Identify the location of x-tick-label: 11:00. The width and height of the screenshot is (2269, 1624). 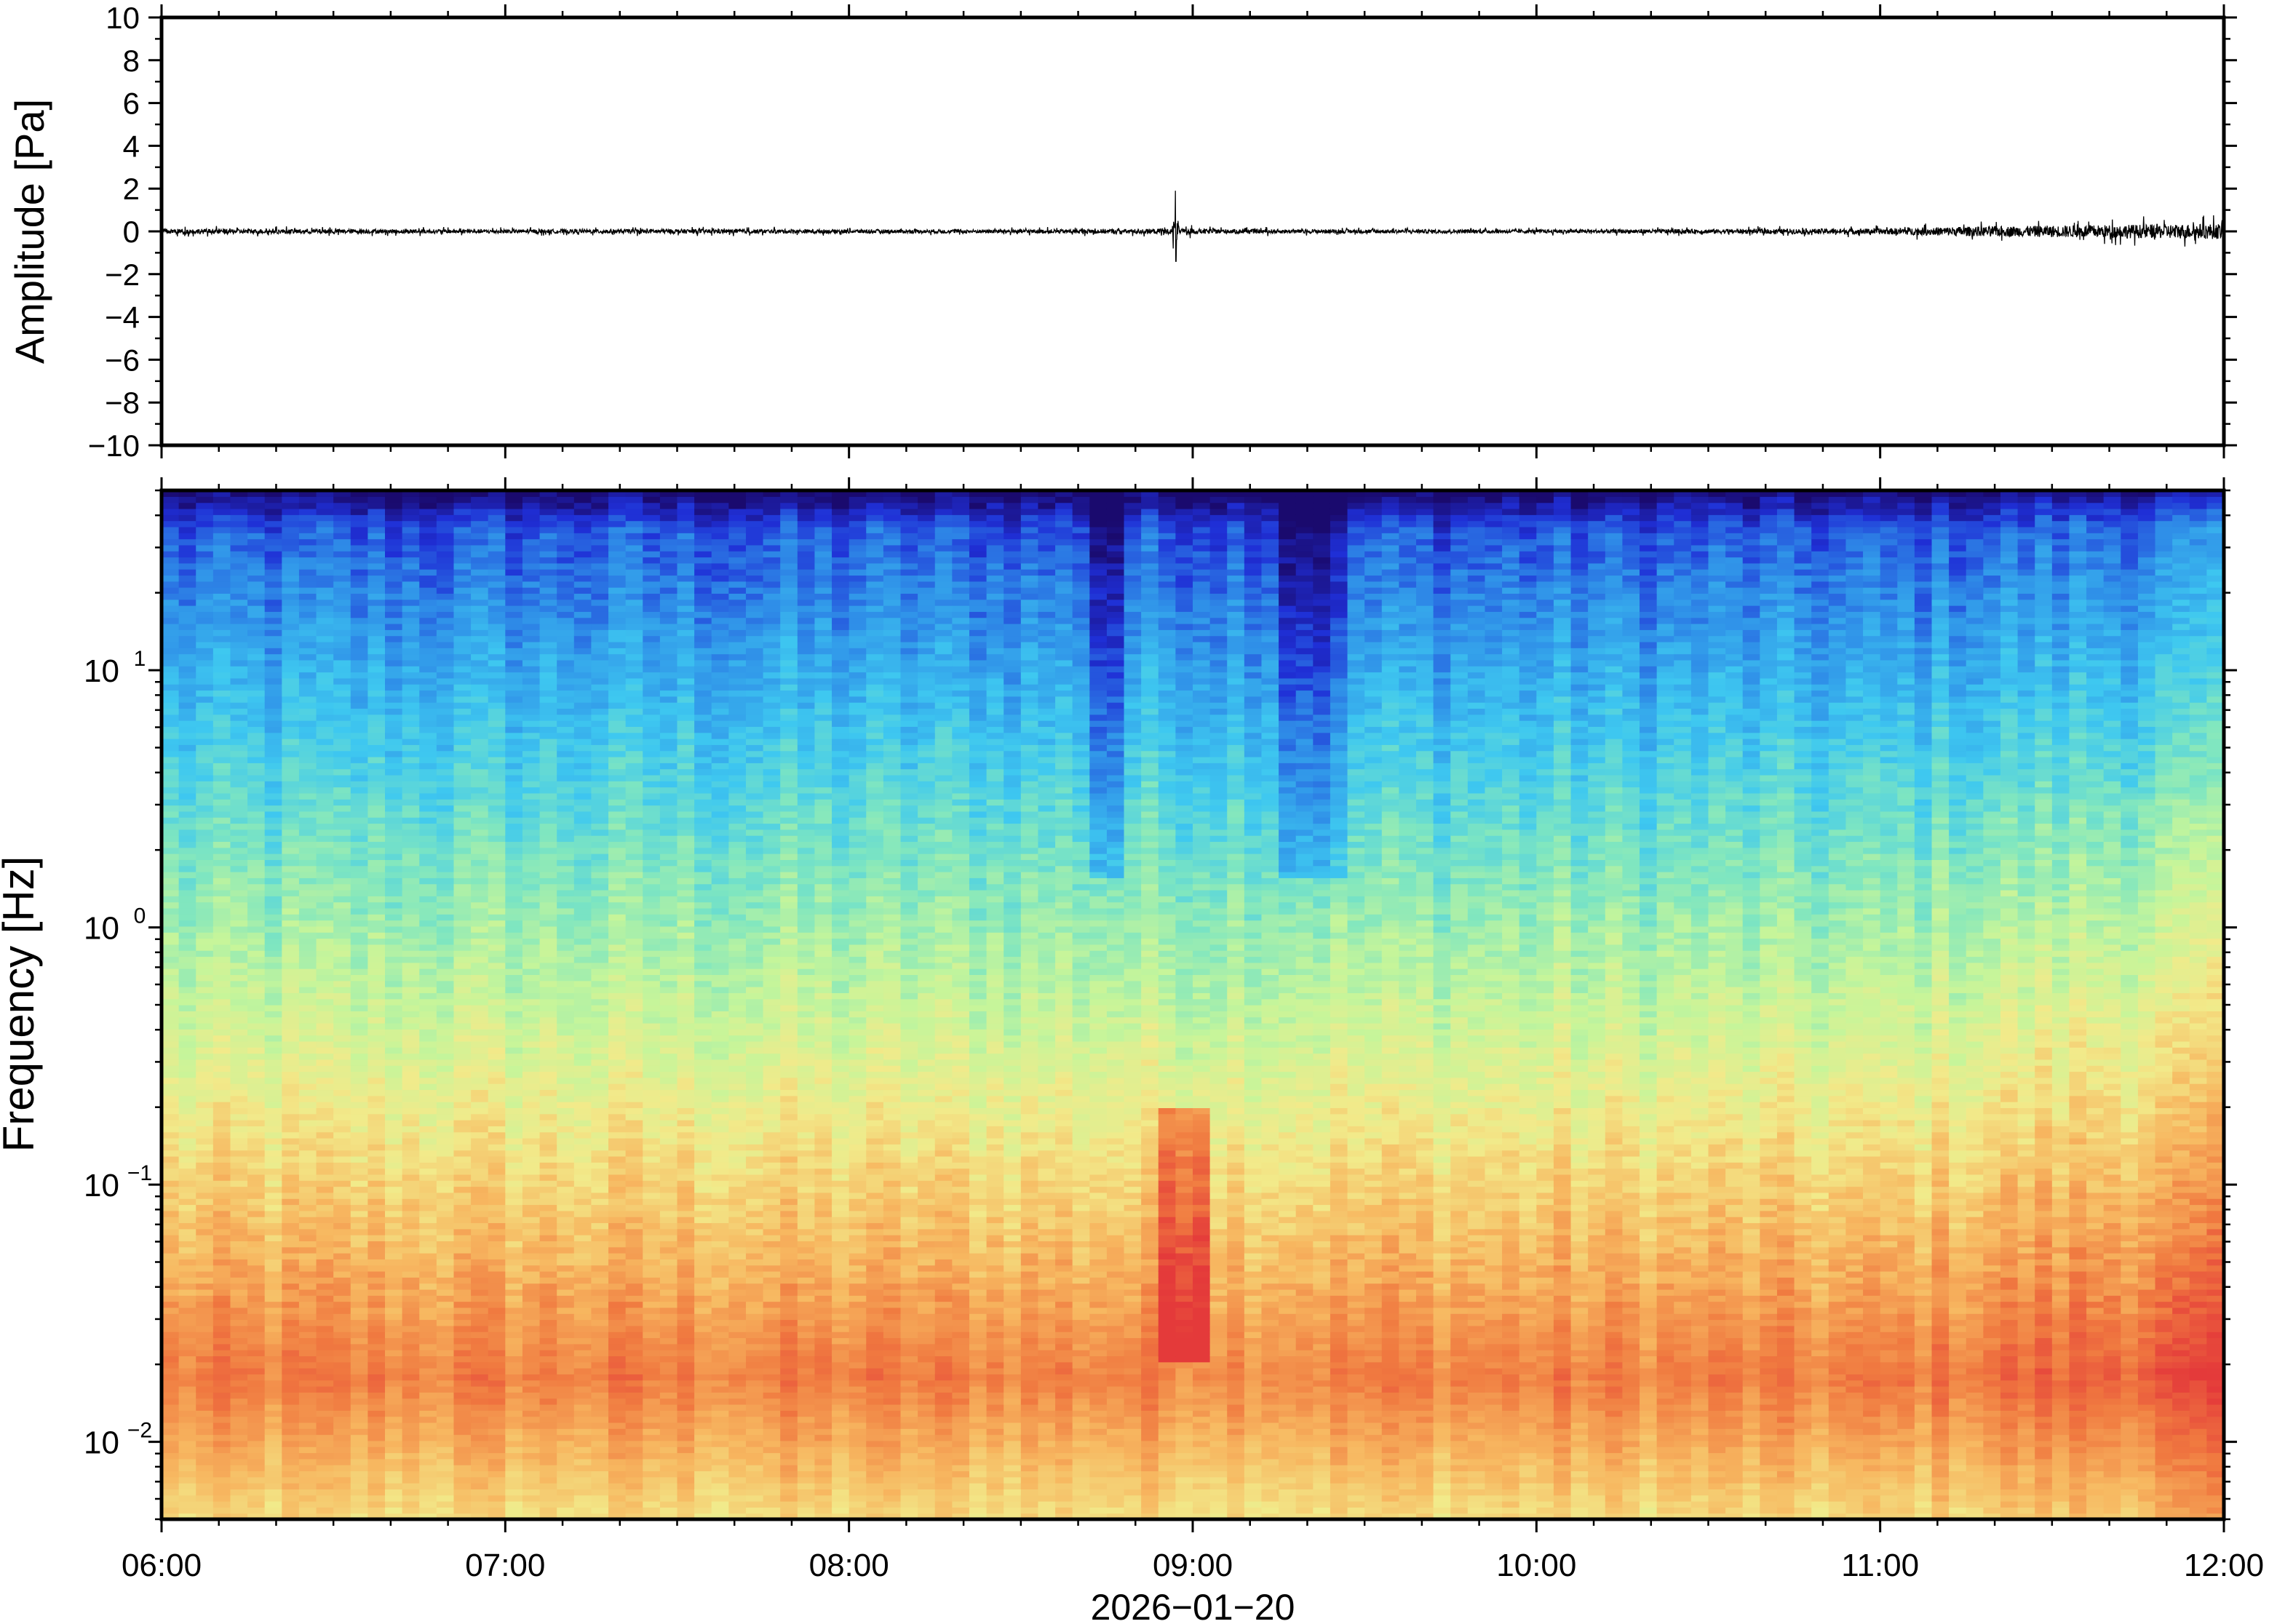
(1880, 1565).